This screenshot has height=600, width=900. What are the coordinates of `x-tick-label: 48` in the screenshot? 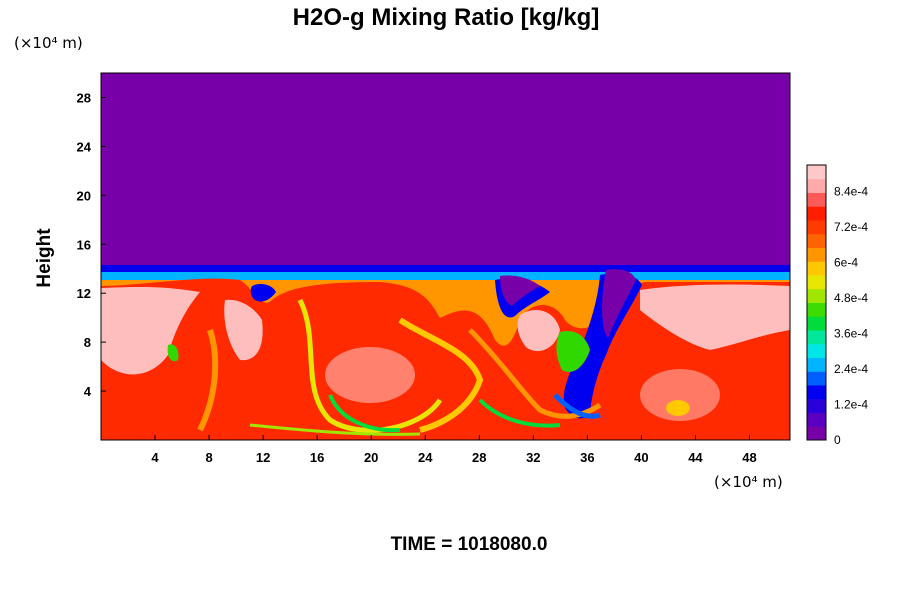 It's located at (749, 457).